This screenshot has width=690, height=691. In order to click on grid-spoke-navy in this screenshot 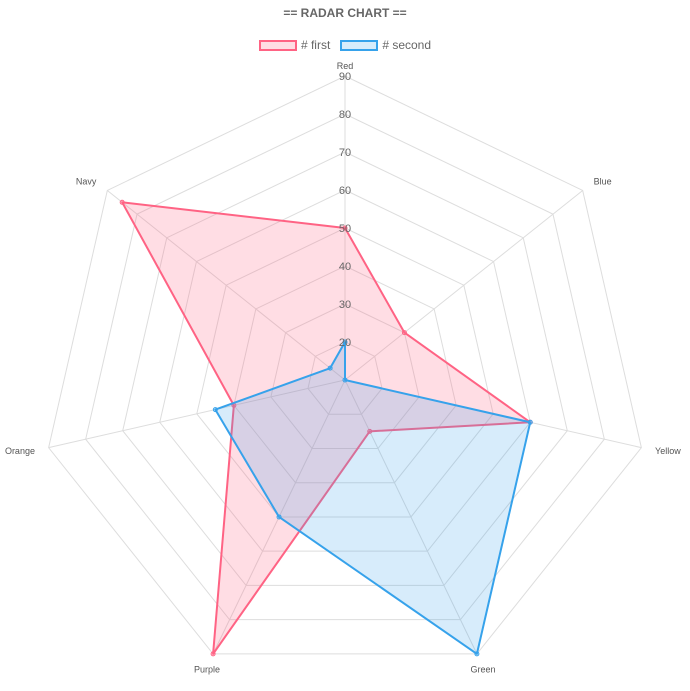, I will do `click(226, 285)`.